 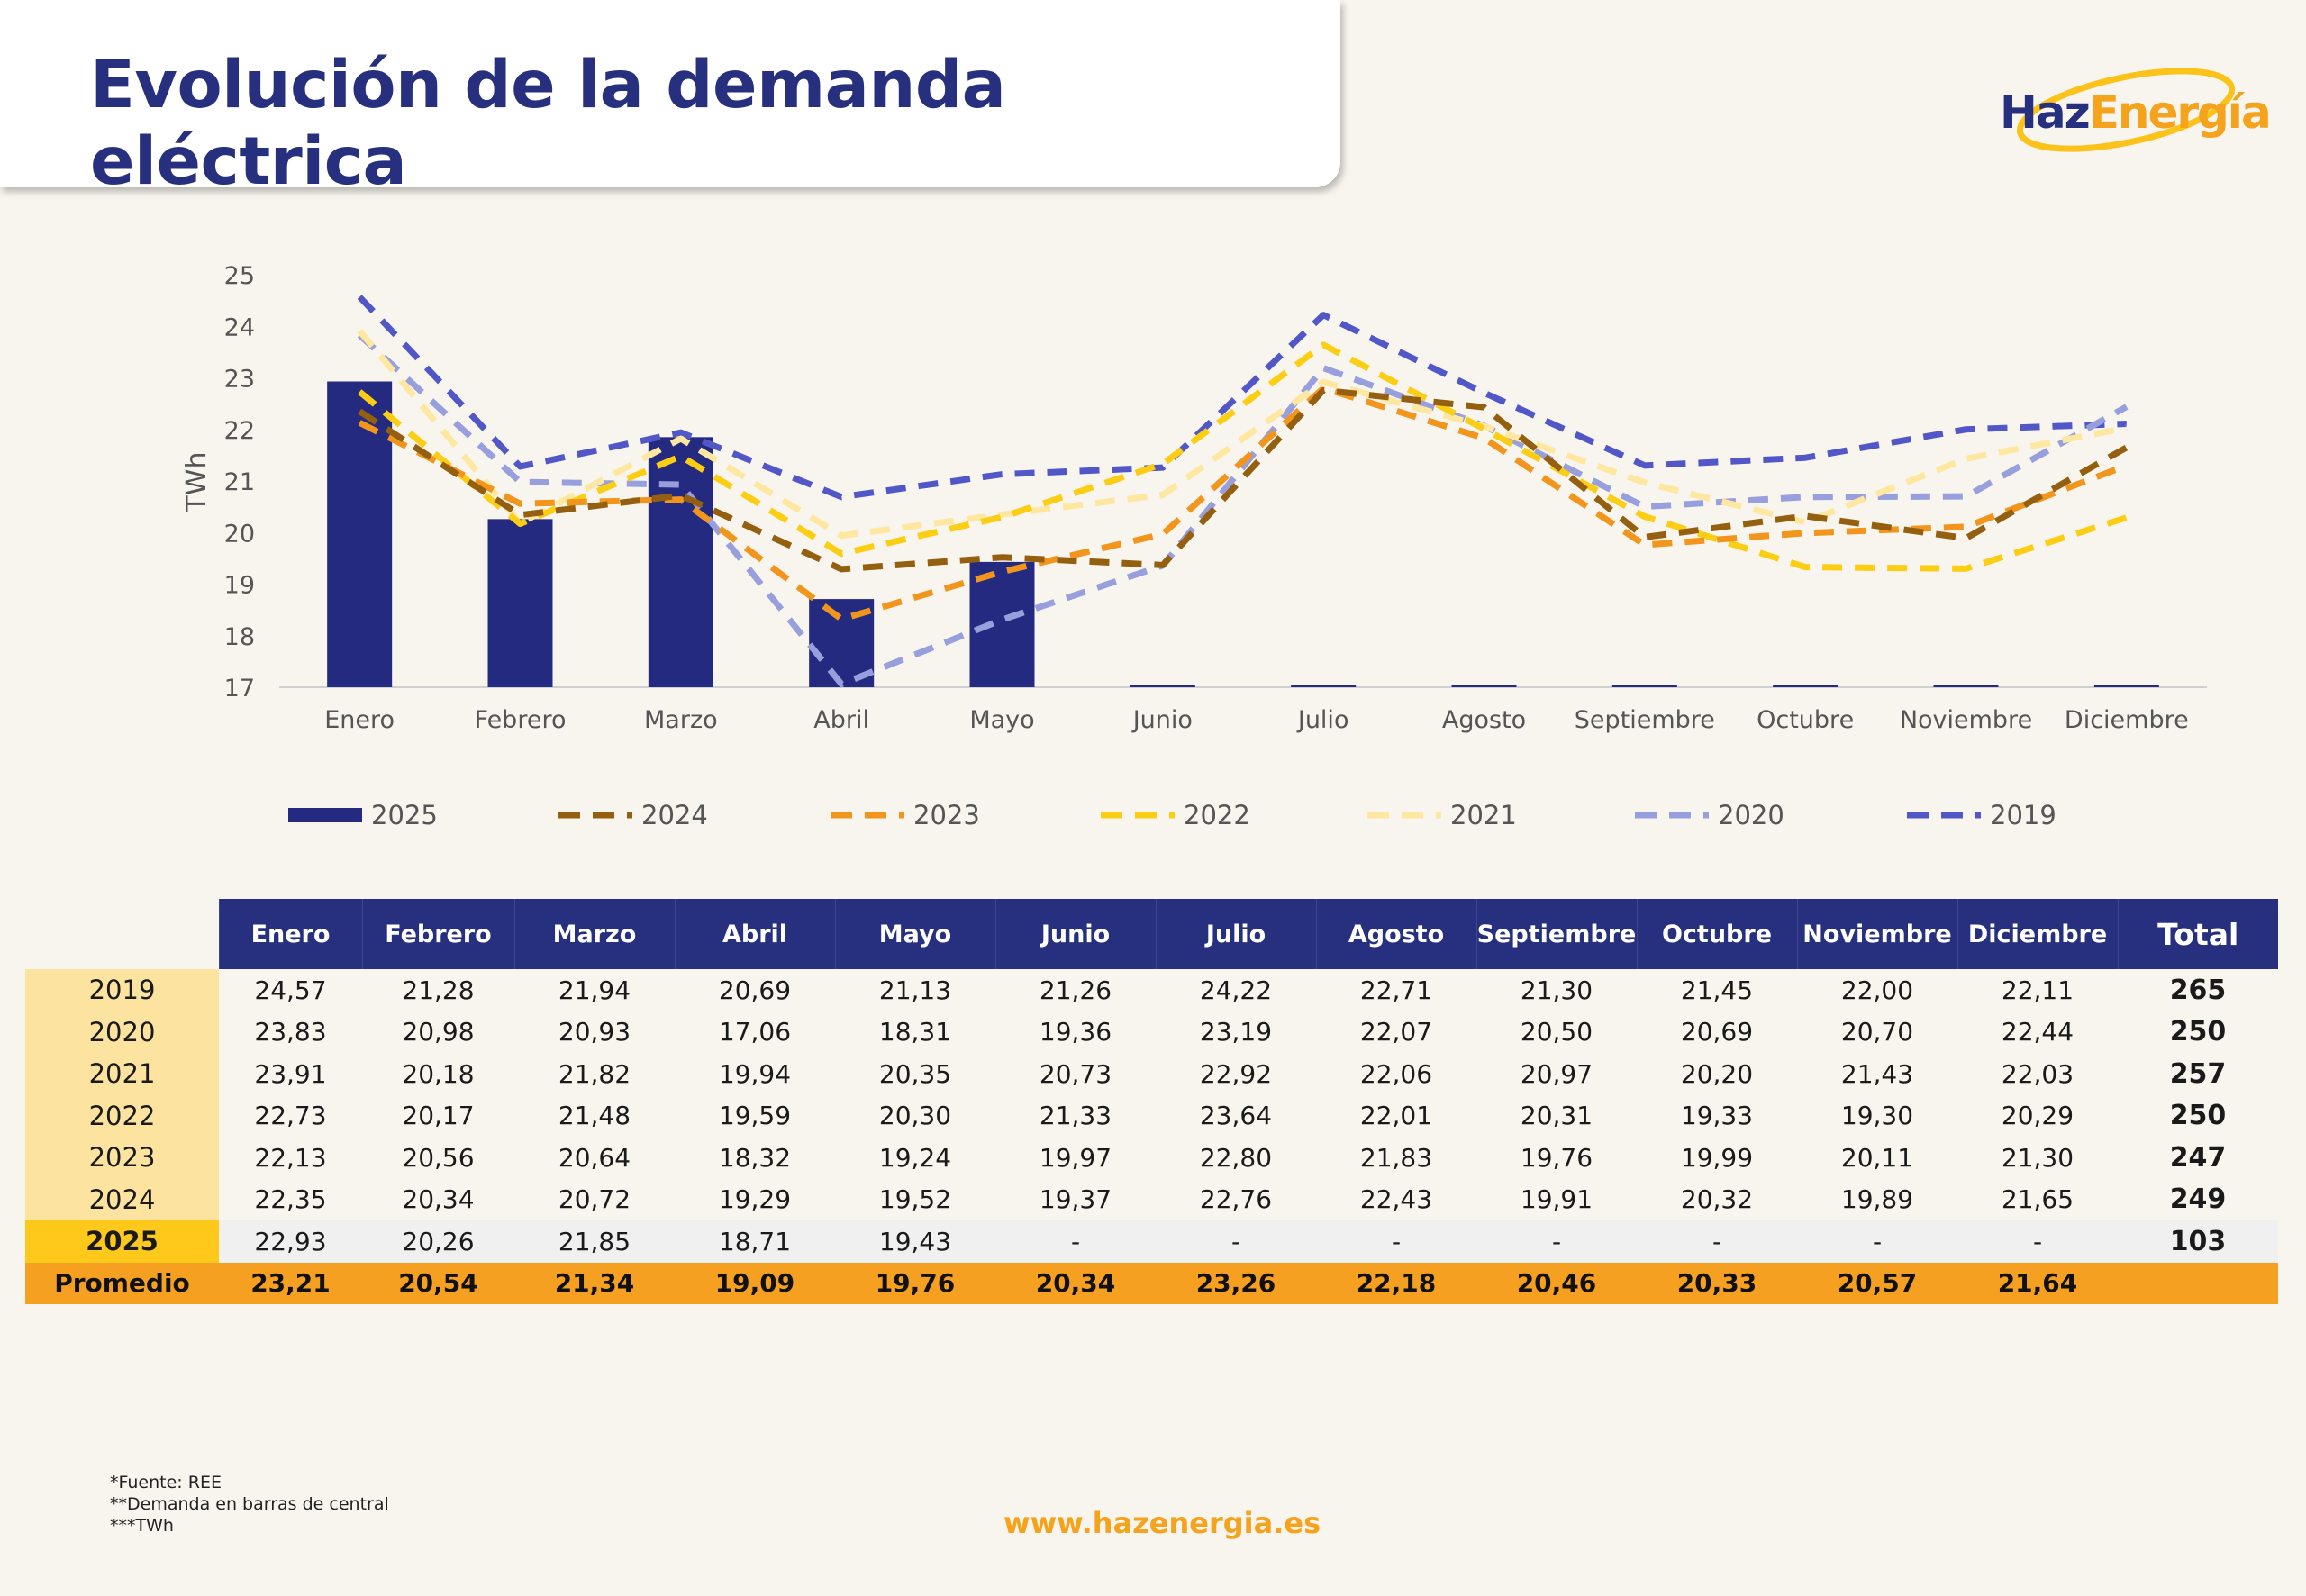 I want to click on x-tick-label: Abril, so click(x=841, y=720).